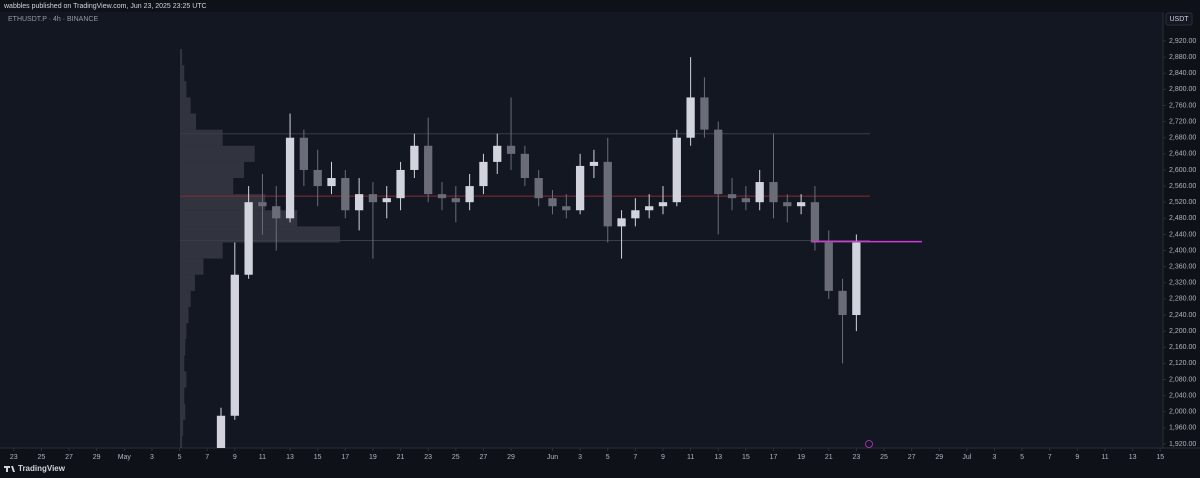 This screenshot has width=1200, height=478. Describe the element at coordinates (966, 457) in the screenshot. I see `x-tick-label: Jul` at that location.